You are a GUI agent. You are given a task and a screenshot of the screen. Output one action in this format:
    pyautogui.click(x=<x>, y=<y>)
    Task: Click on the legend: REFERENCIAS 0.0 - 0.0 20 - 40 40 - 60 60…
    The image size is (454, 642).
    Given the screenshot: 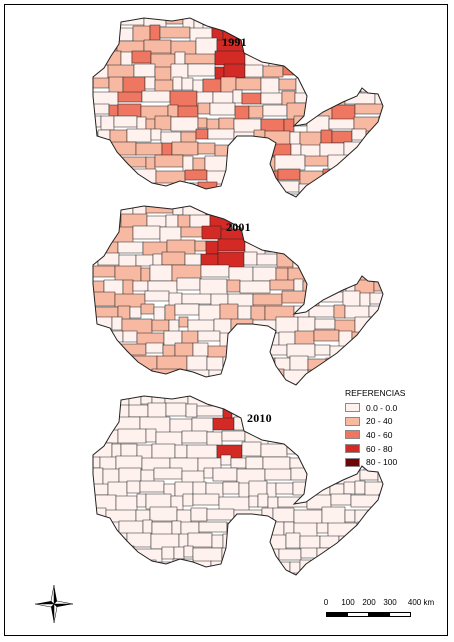 What is the action you would take?
    pyautogui.click(x=395, y=428)
    